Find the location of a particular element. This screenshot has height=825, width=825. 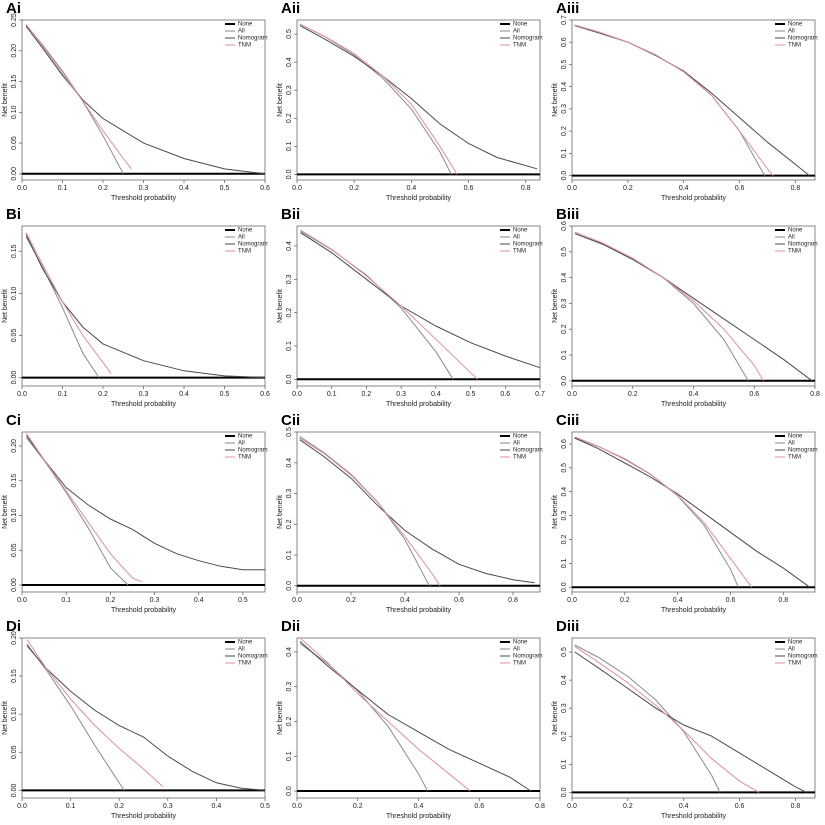

y-tick-label: 0.00 is located at coordinates (14, 378).